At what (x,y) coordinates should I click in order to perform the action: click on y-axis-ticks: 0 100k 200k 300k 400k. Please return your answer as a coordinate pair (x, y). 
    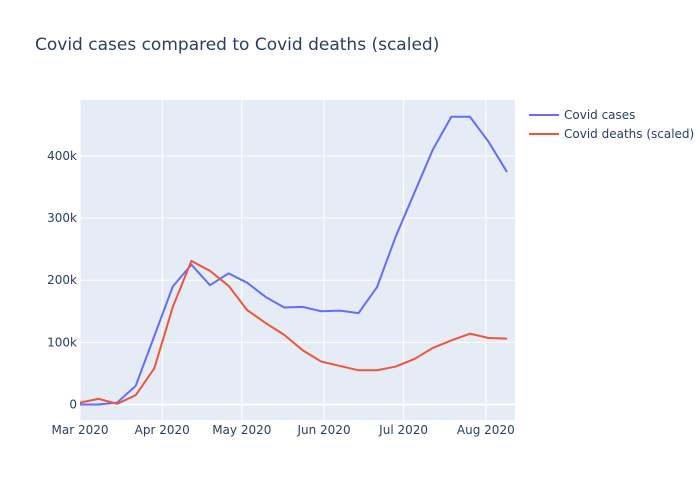
    Looking at the image, I should click on (62, 280).